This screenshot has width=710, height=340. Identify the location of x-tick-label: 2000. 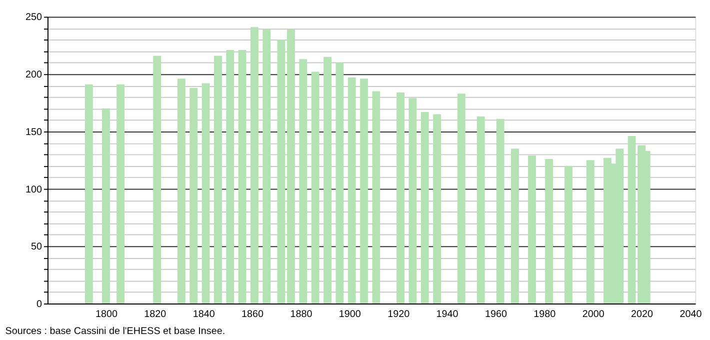
(593, 314).